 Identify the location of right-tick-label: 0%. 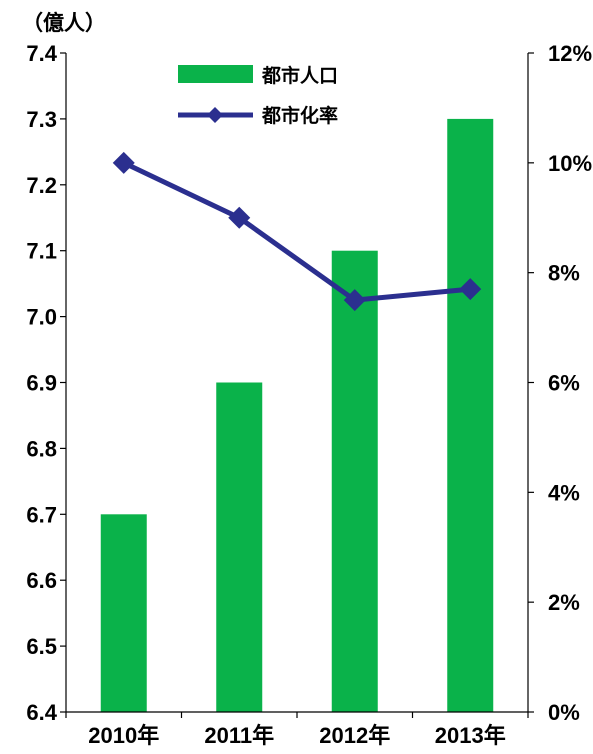
(564, 712).